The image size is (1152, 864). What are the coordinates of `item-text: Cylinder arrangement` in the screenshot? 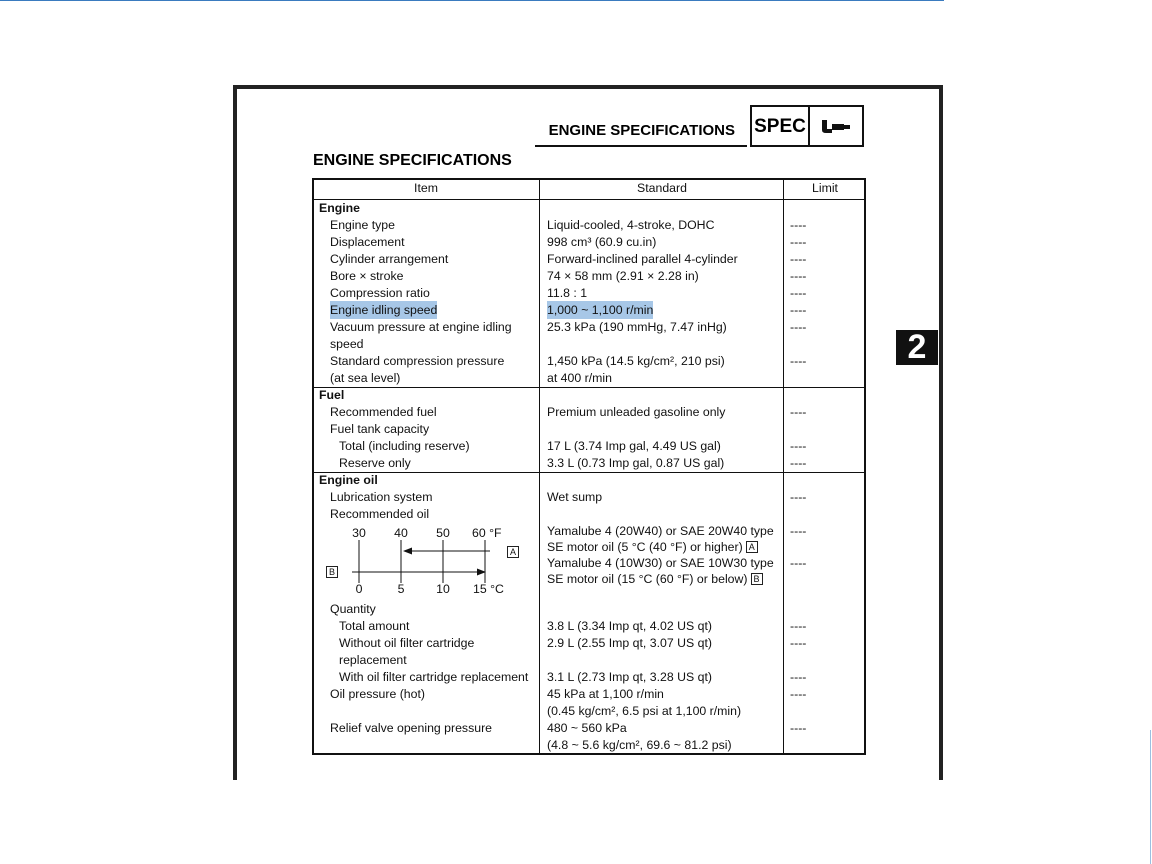 It's located at (389, 259).